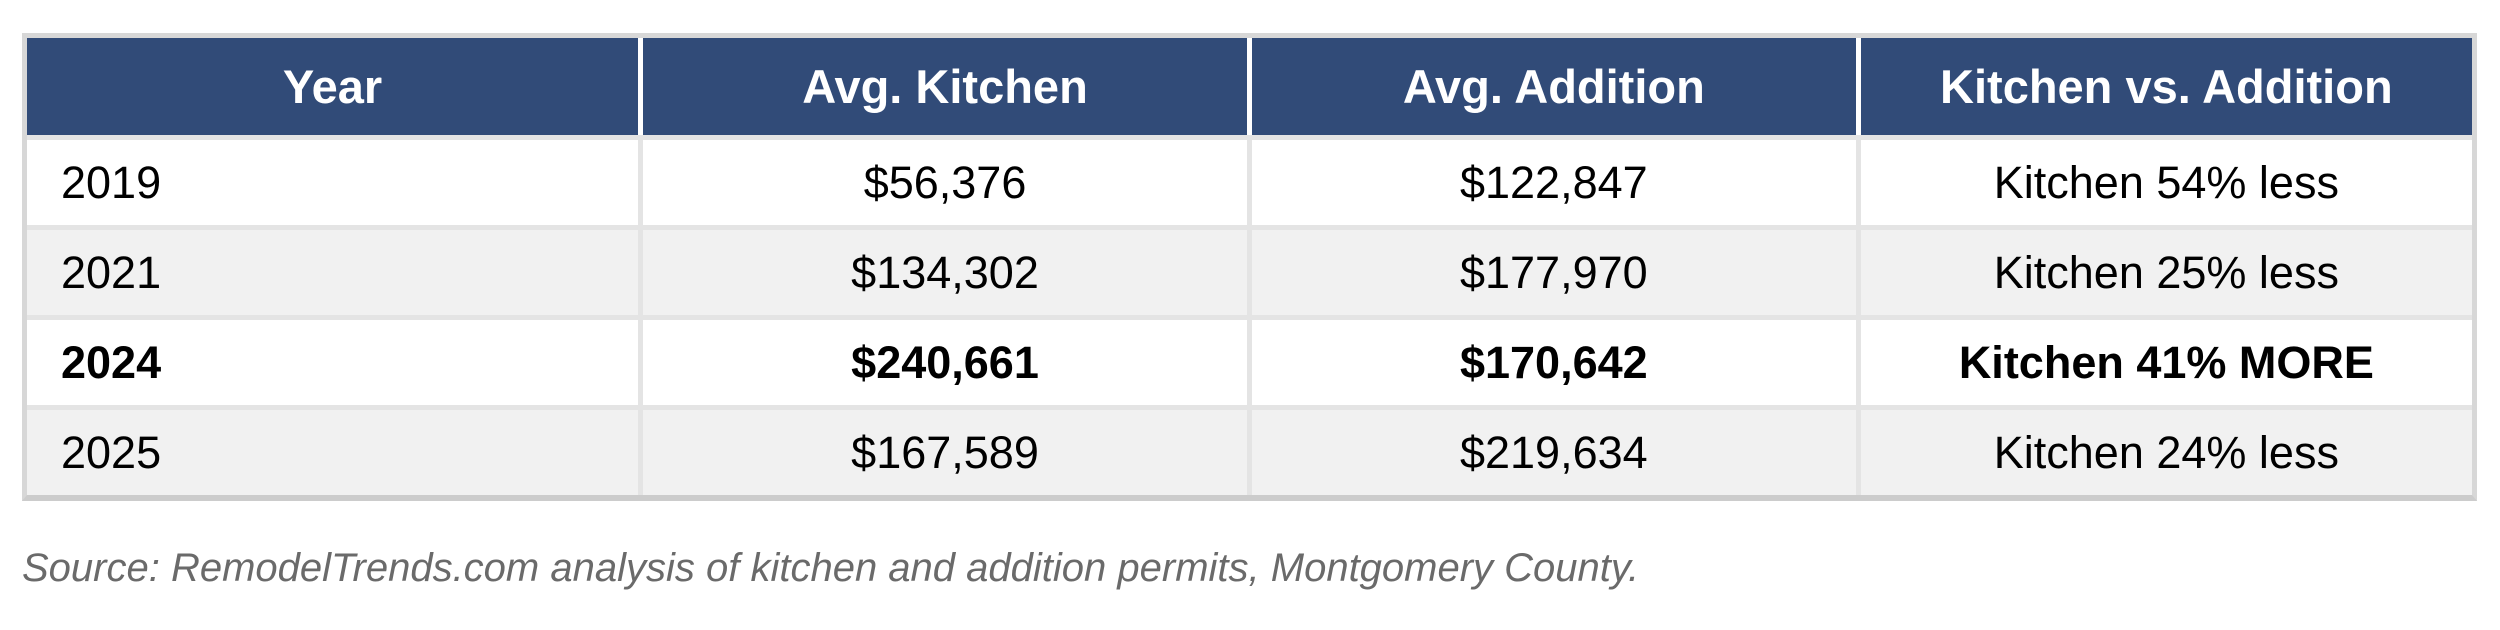 Image resolution: width=2500 pixels, height=630 pixels. What do you see at coordinates (2166, 180) in the screenshot?
I see `comparison-cell: Kitchen 54% less` at bounding box center [2166, 180].